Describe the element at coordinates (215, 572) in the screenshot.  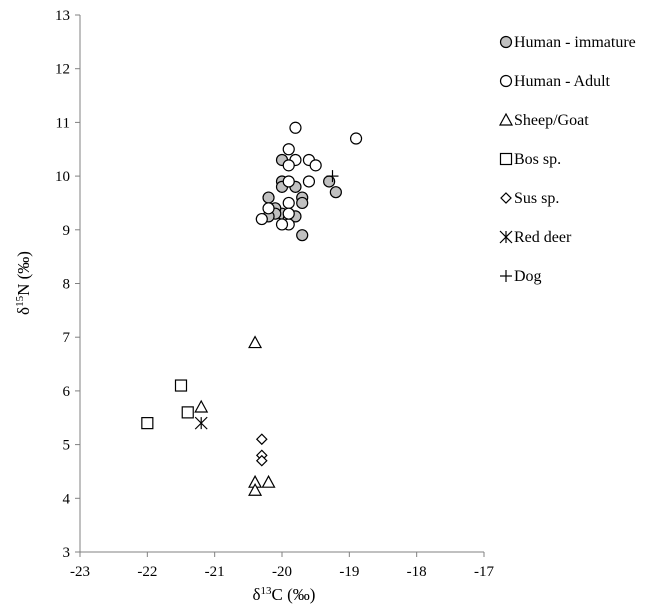
I see `x-tick-label: -21` at that location.